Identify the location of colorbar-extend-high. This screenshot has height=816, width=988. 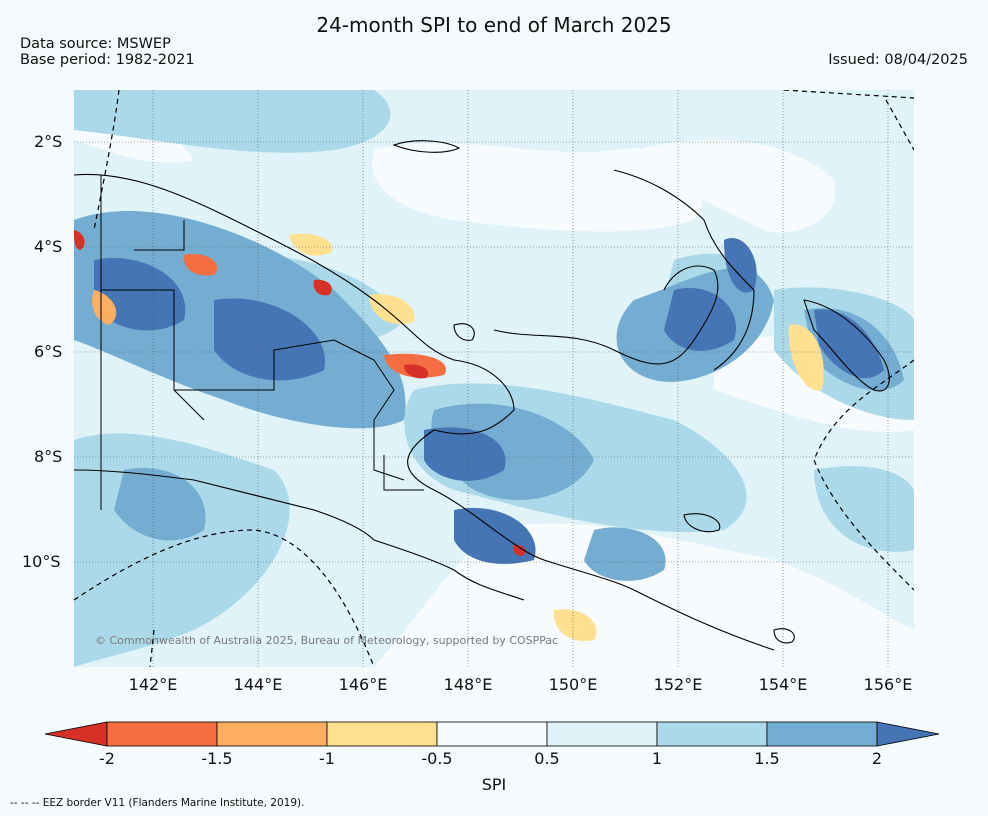
(908, 734).